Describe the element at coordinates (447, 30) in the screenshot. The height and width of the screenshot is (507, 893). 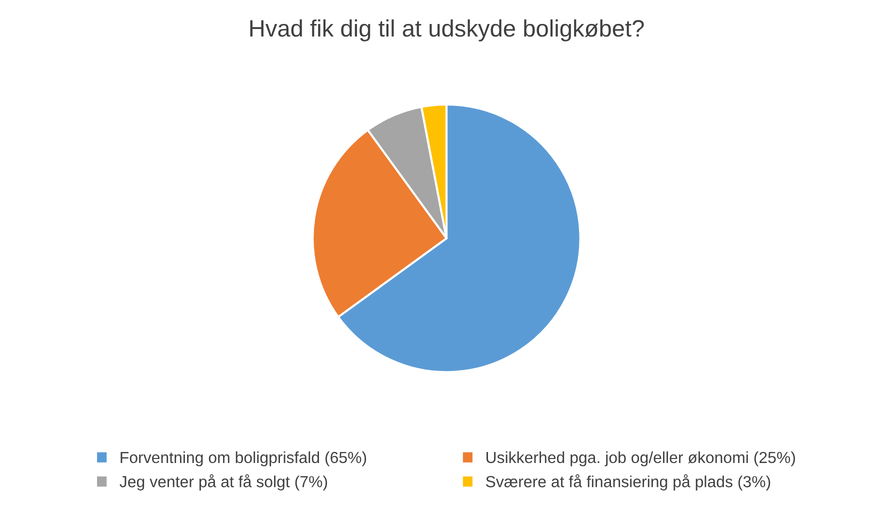
I see `chart-title: Hvad fik dig til at udskyde boligkøbet?` at that location.